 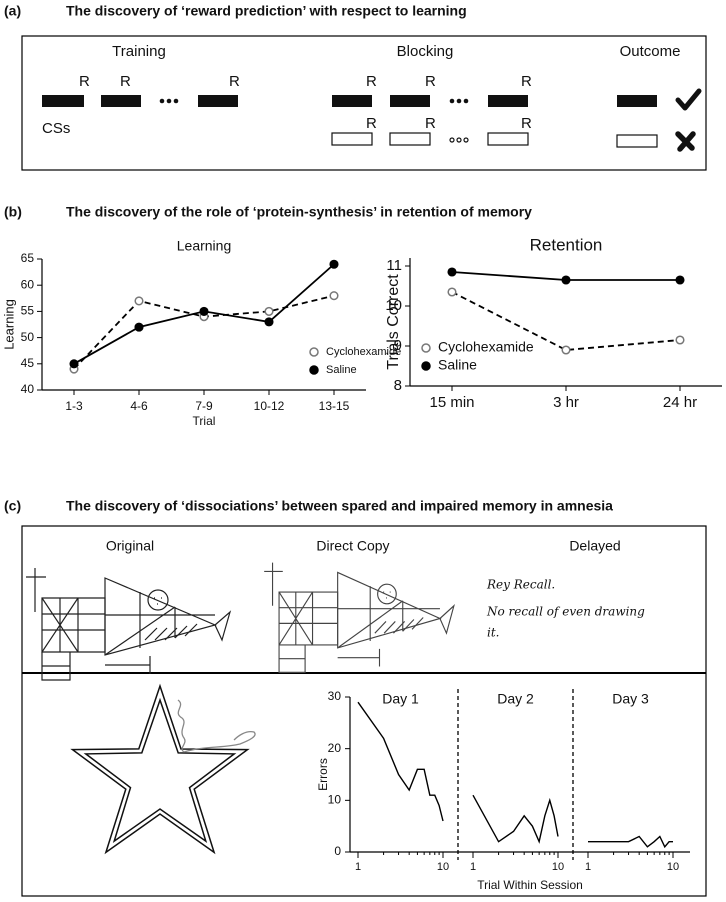 I want to click on y-axis-label: Trials Correct, so click(x=393, y=322).